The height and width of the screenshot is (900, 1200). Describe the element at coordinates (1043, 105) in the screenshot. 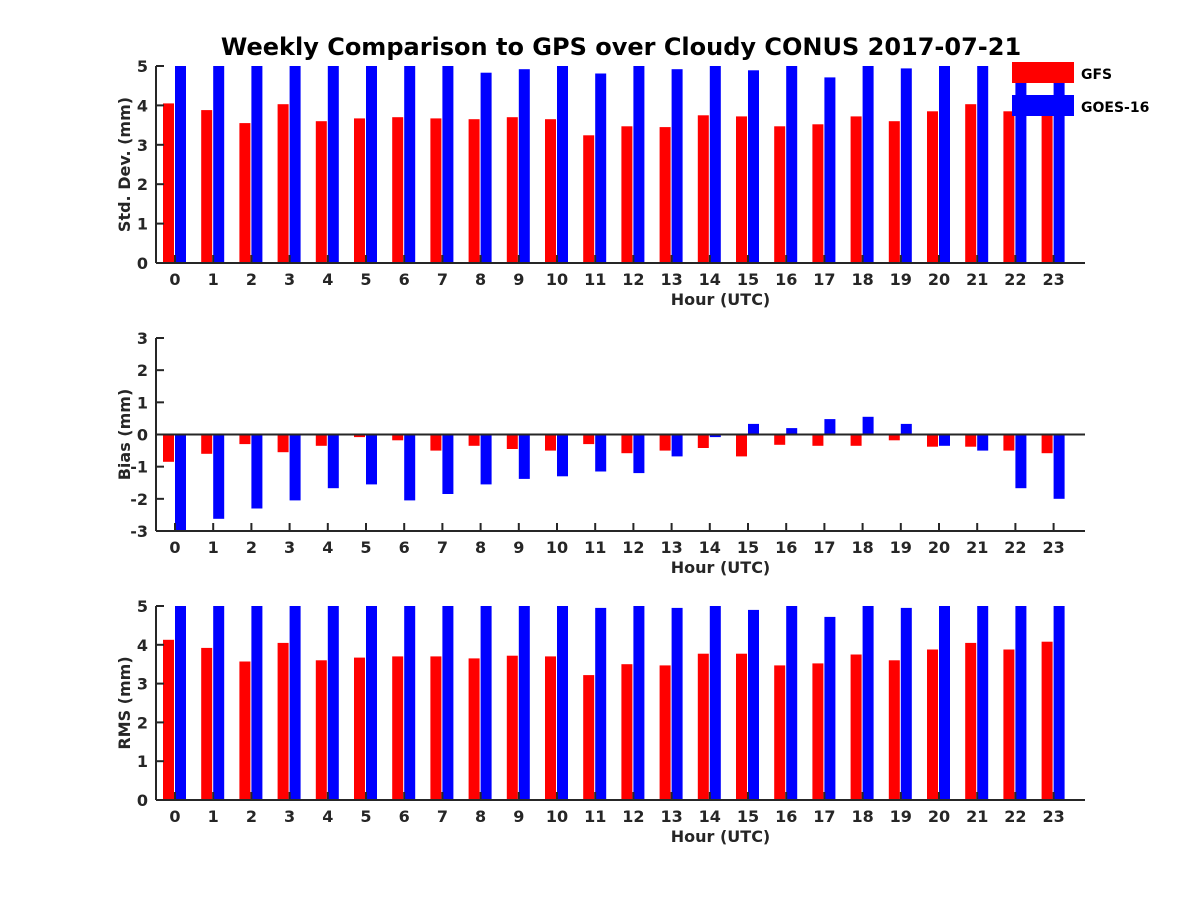

I see `legend-swatch-goes16` at that location.